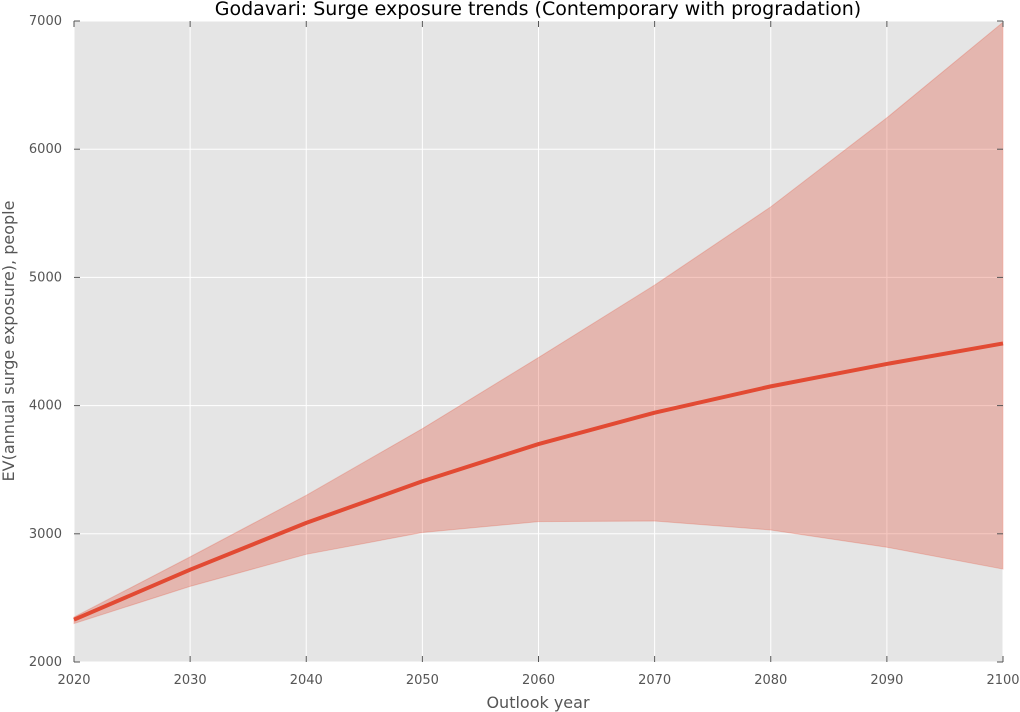  Describe the element at coordinates (538, 702) in the screenshot. I see `x-axis-label: Outlook year` at that location.